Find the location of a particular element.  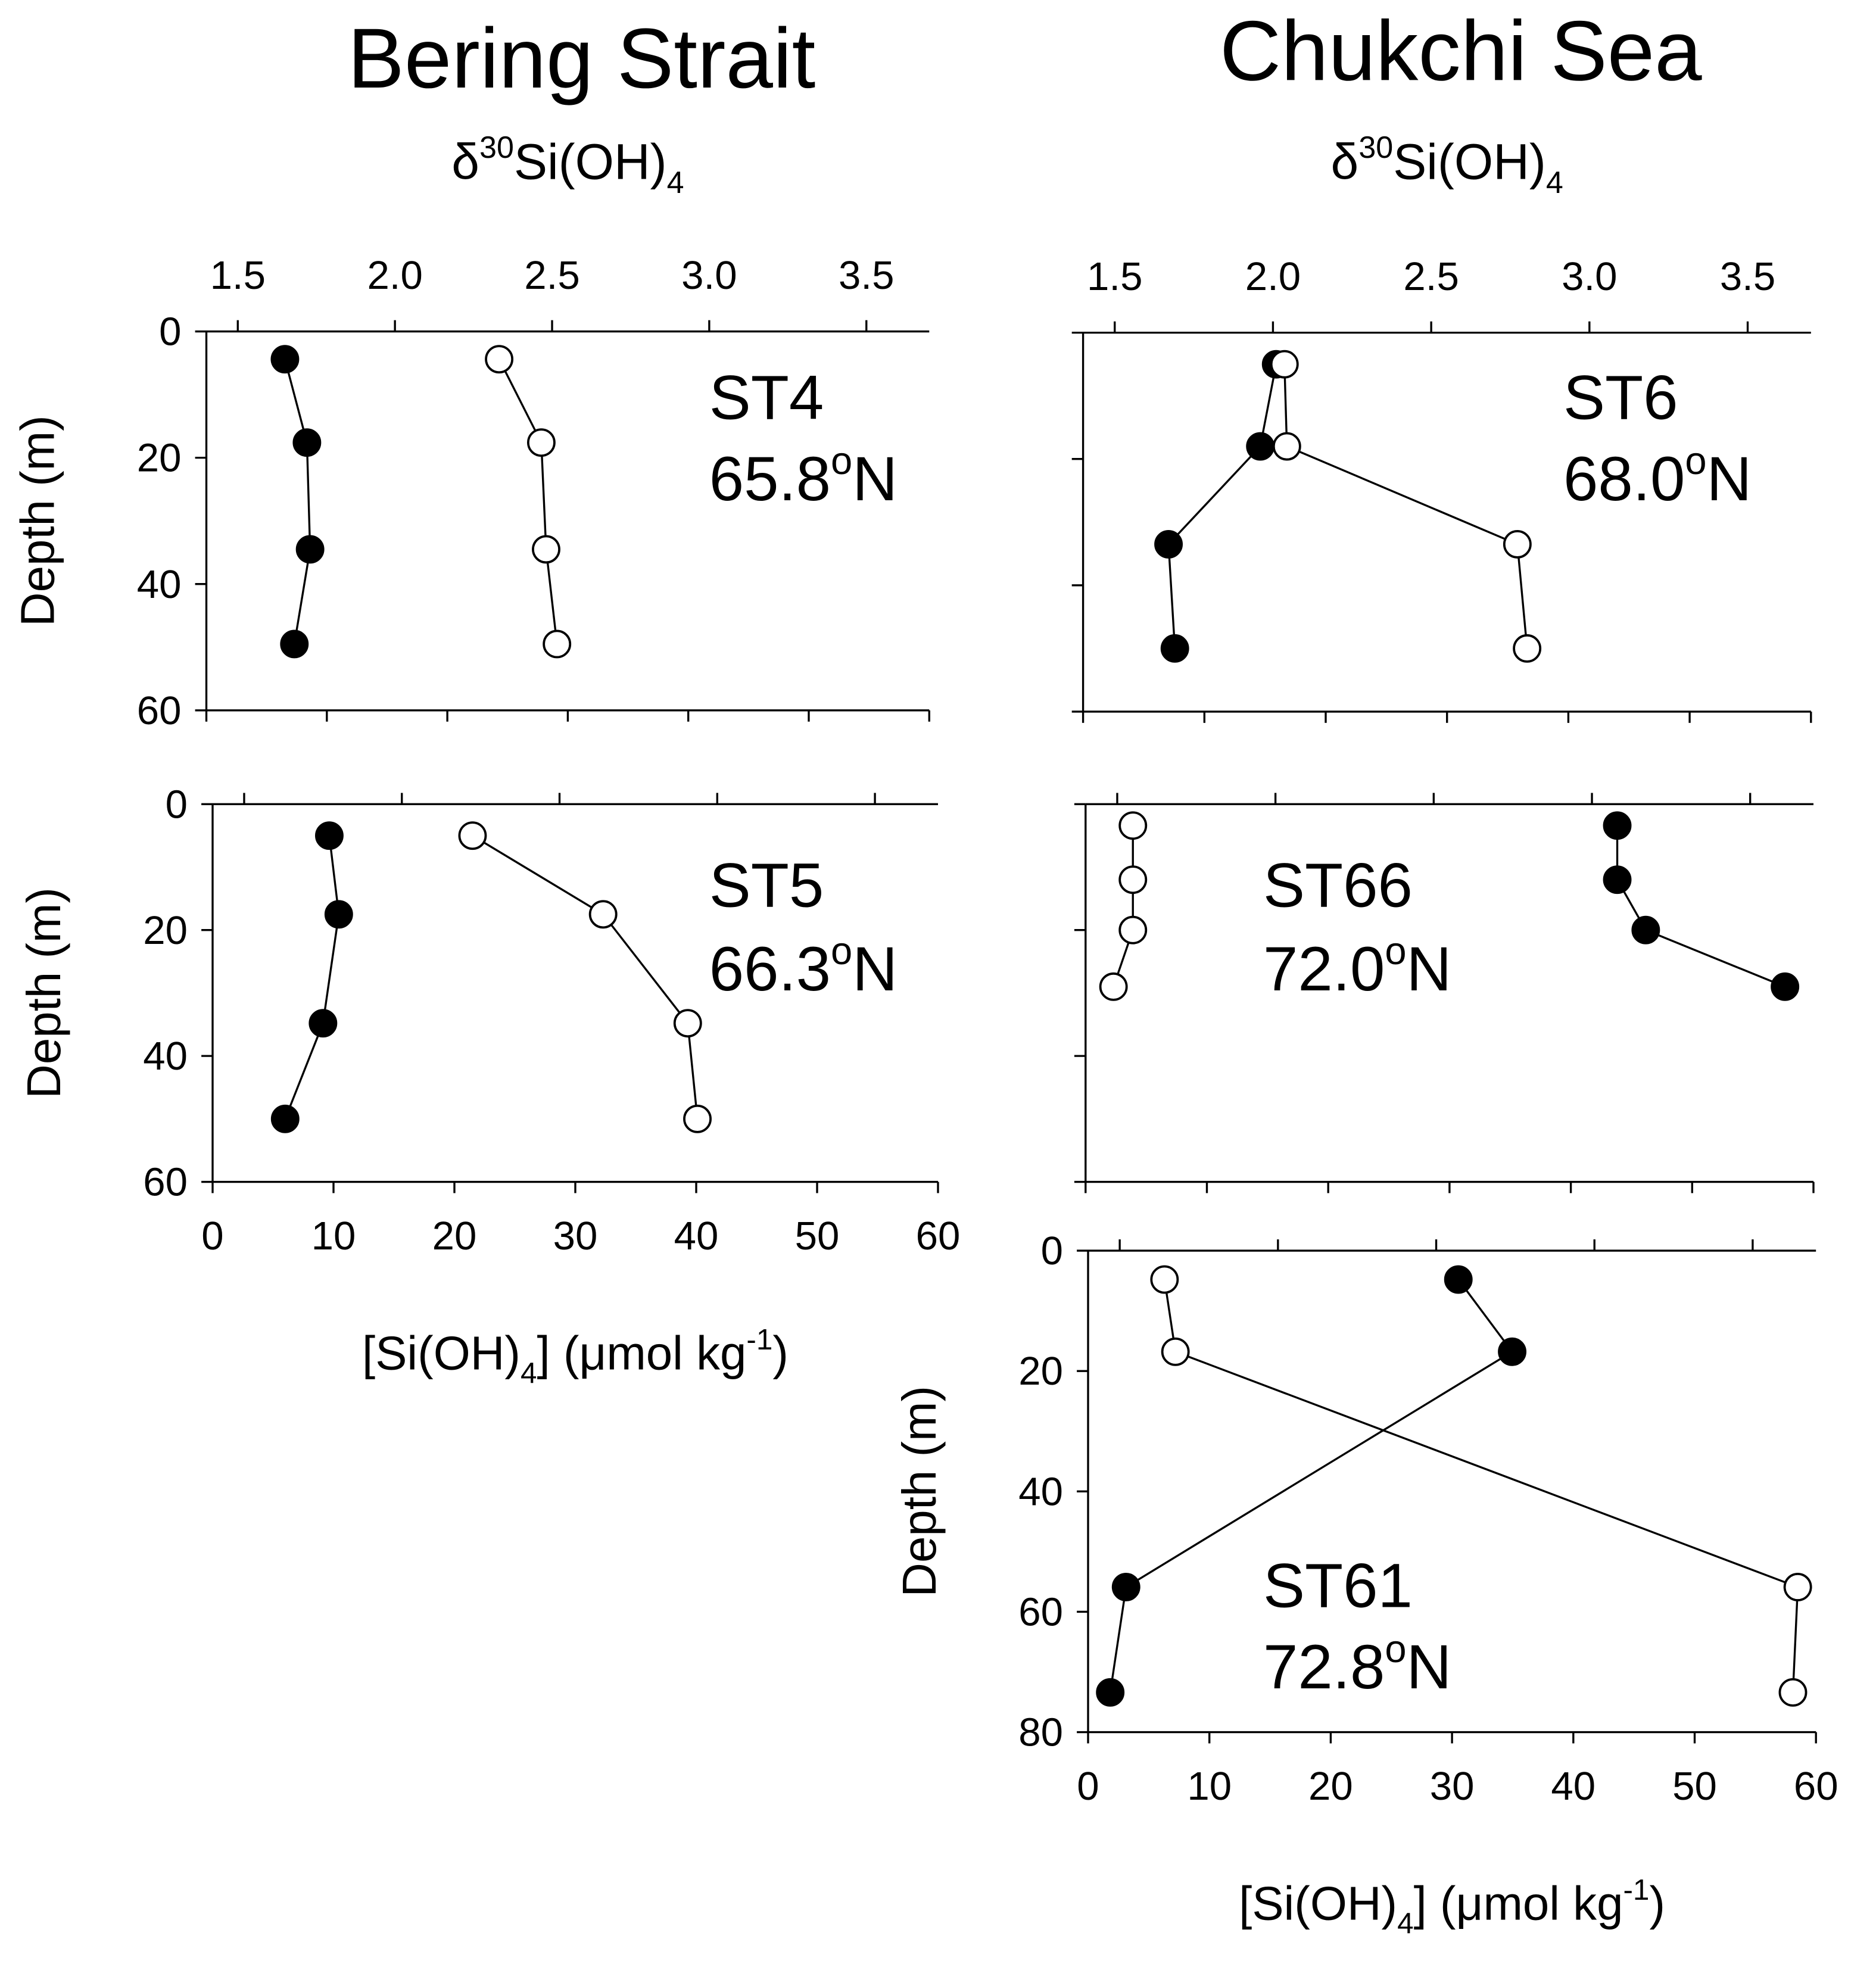

latitude-label: 72.0oN is located at coordinates (1357, 966).